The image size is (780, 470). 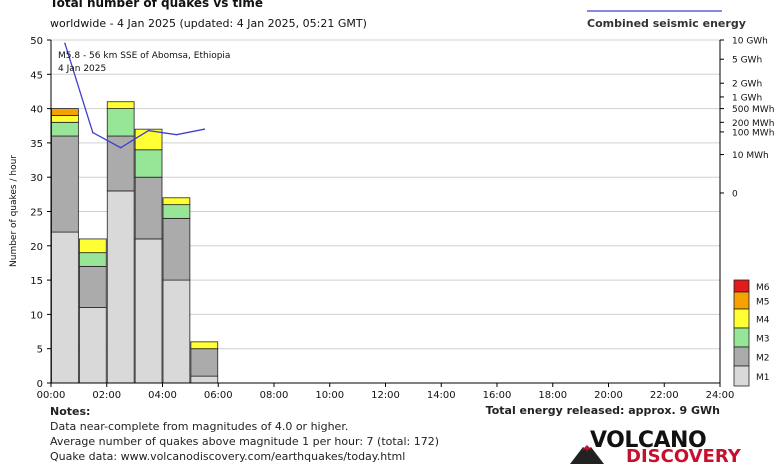 I want to click on legend-label-m6: M6, so click(x=763, y=288).